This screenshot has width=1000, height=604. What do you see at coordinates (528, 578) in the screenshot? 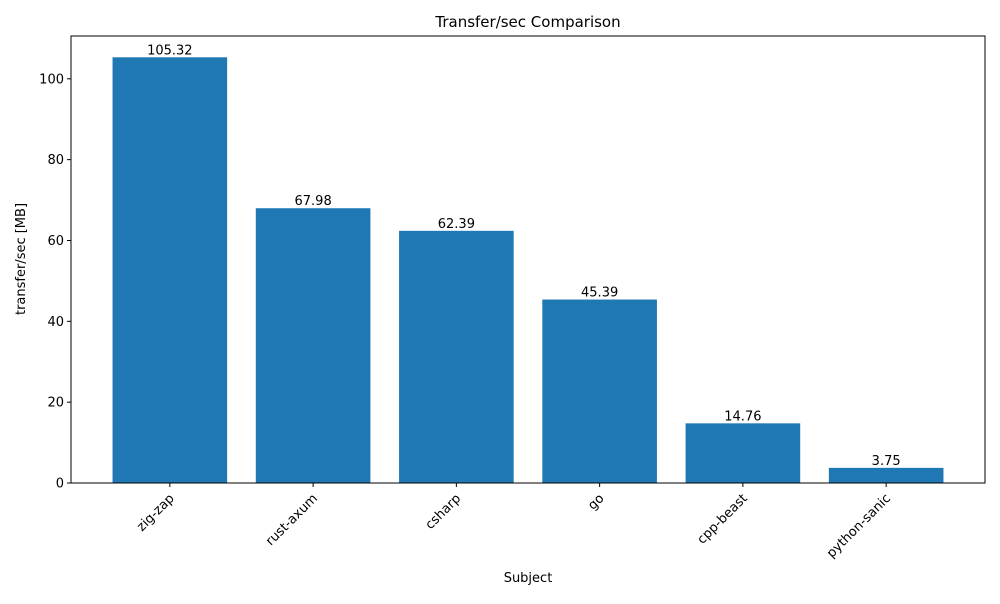
I see `x-axis-label: Subject` at bounding box center [528, 578].